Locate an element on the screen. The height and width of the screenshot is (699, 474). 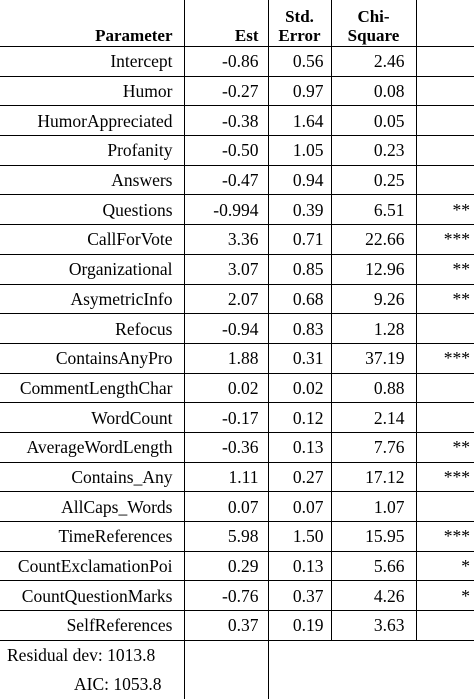
std-error-cell: 0.19 is located at coordinates (300, 625).